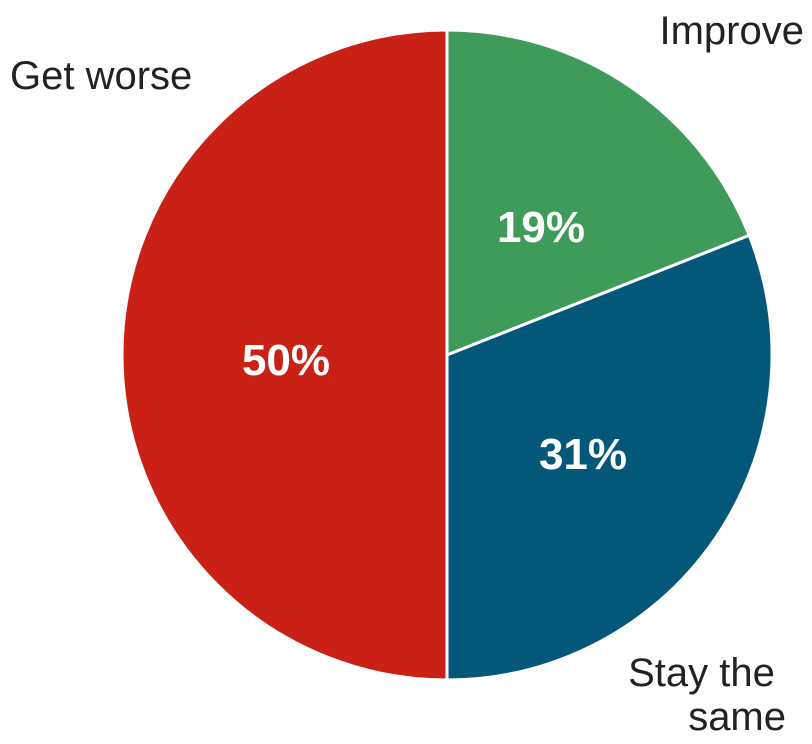 This screenshot has height=744, width=812. What do you see at coordinates (732, 31) in the screenshot?
I see `category-label-improve: Improve` at bounding box center [732, 31].